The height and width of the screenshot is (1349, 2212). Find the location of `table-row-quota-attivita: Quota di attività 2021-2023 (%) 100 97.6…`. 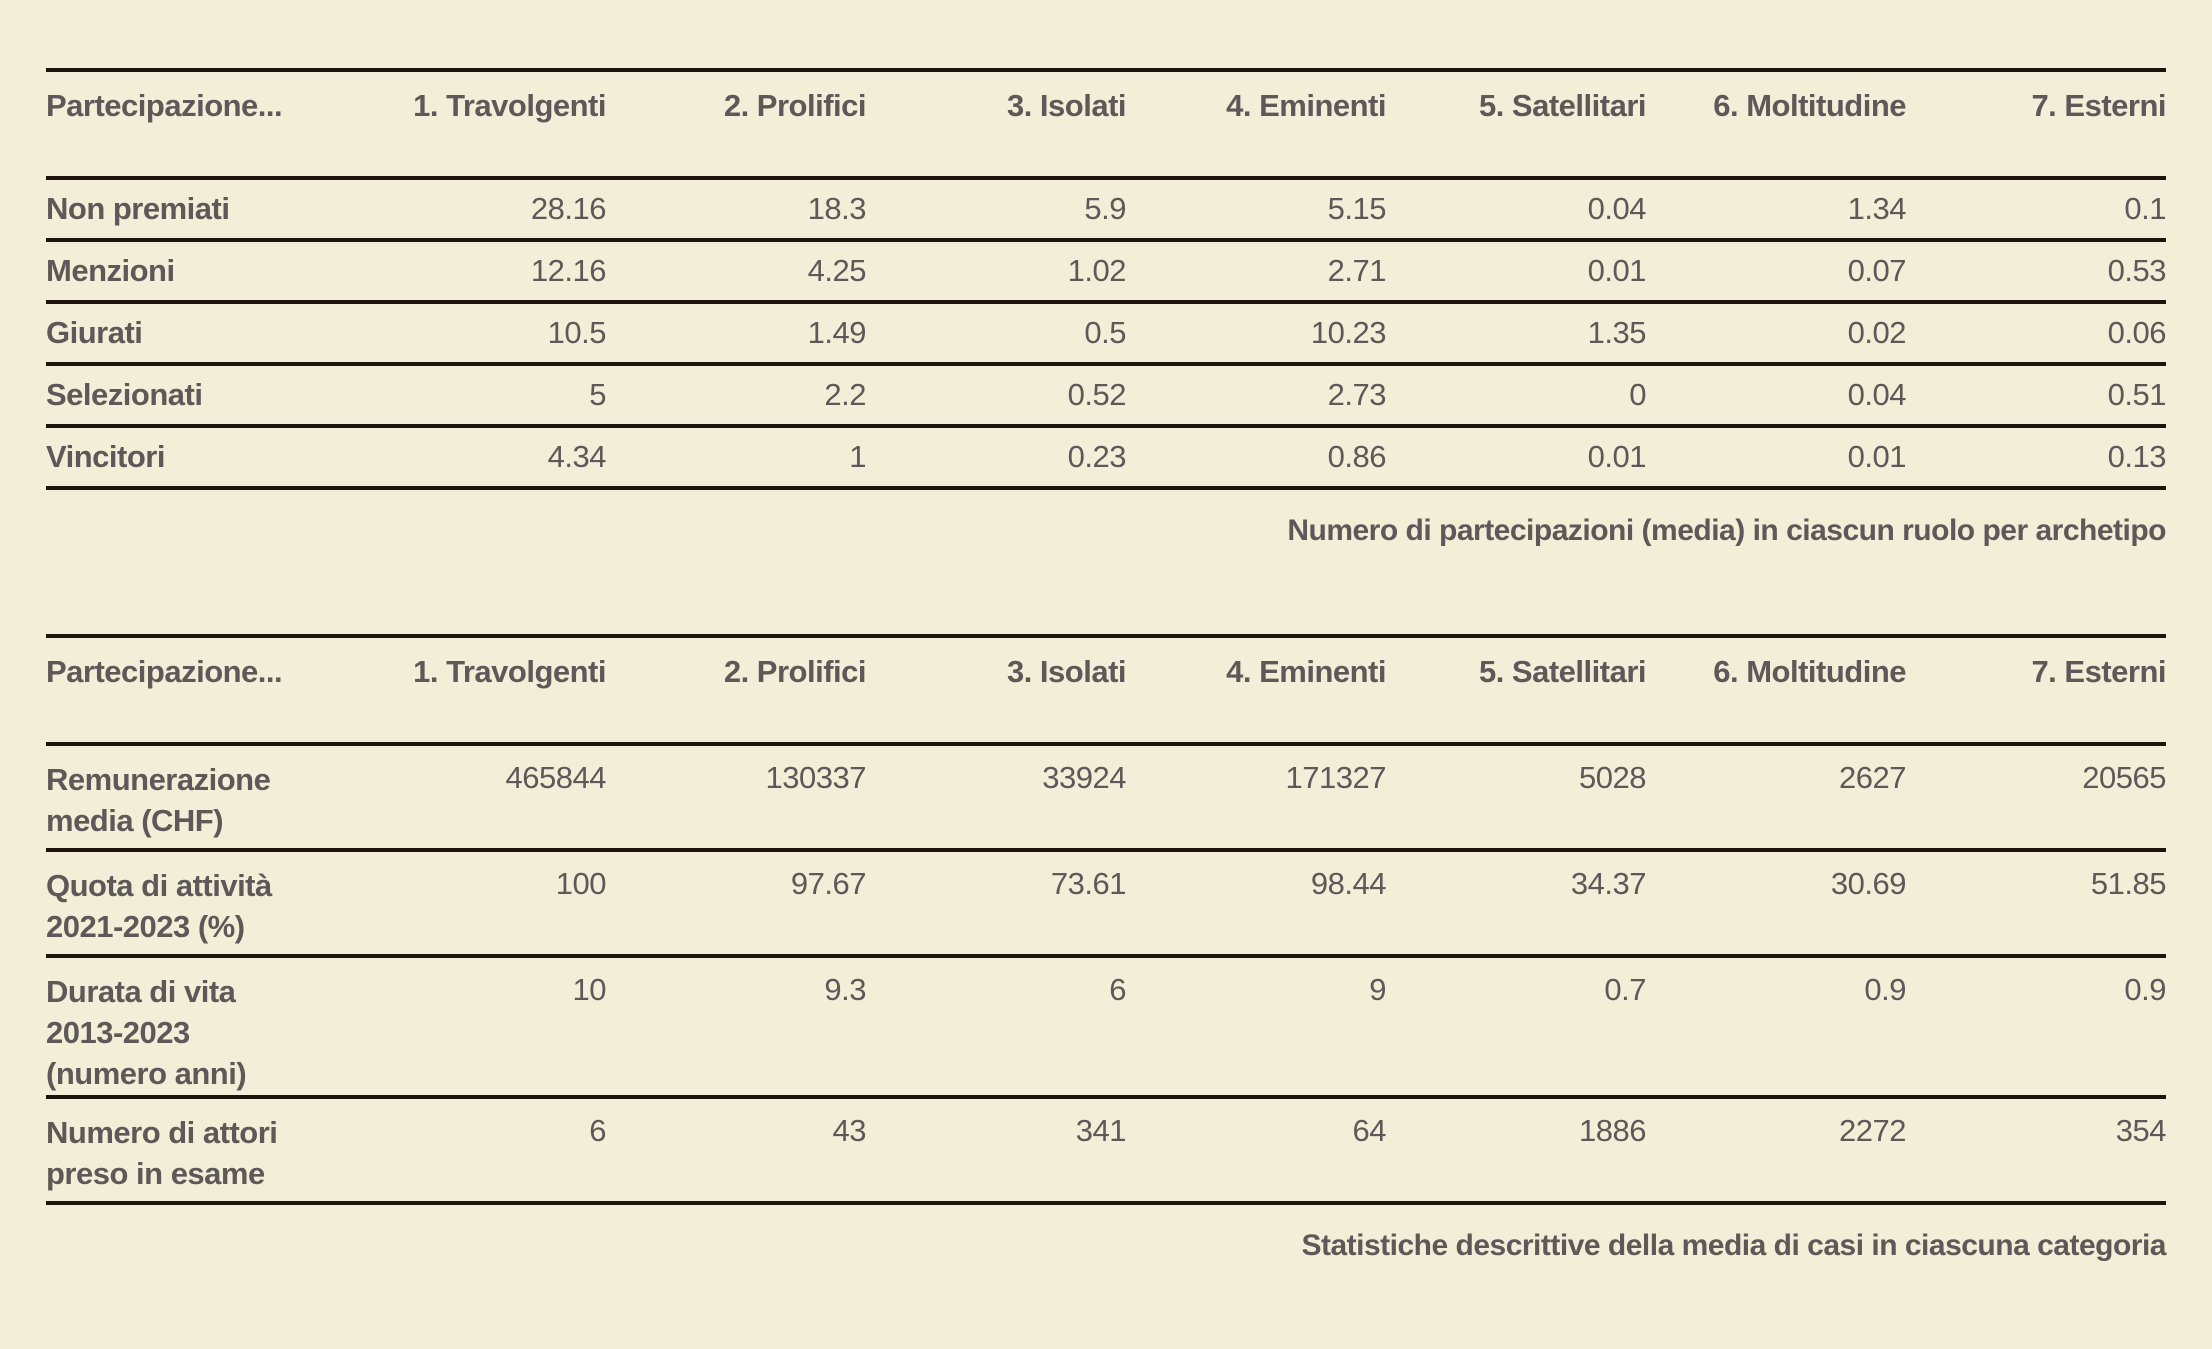

table-row-quota-attivita: Quota di attività 2021-2023 (%) 100 97.6… is located at coordinates (1106, 903).